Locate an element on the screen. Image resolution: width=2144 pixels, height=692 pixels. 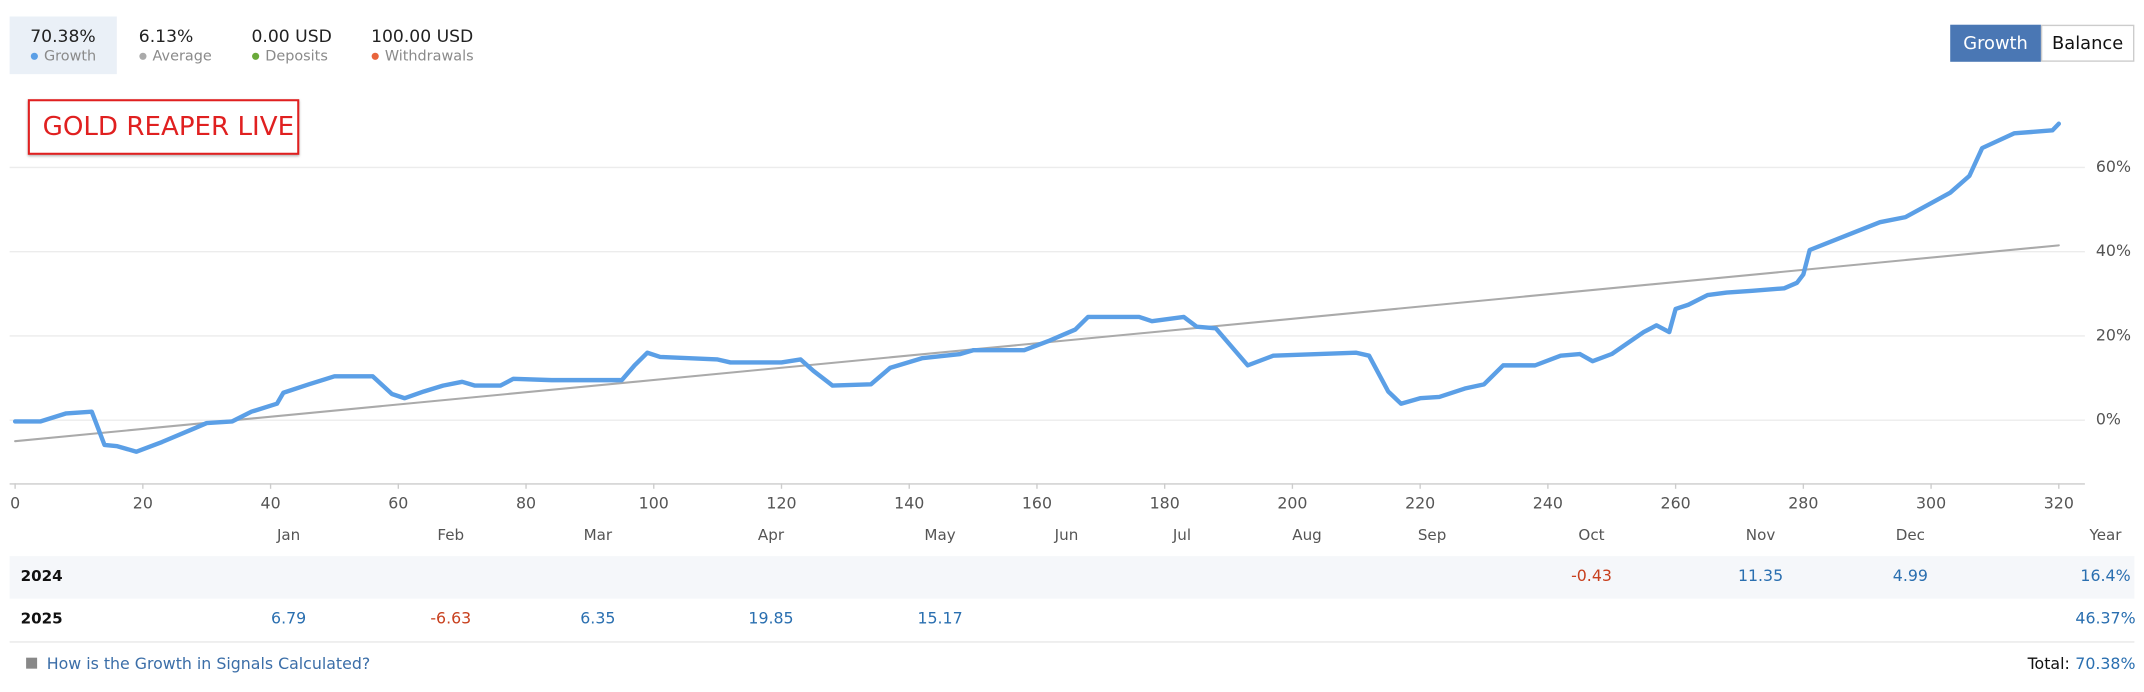
column-header: Dec is located at coordinates (1910, 535).